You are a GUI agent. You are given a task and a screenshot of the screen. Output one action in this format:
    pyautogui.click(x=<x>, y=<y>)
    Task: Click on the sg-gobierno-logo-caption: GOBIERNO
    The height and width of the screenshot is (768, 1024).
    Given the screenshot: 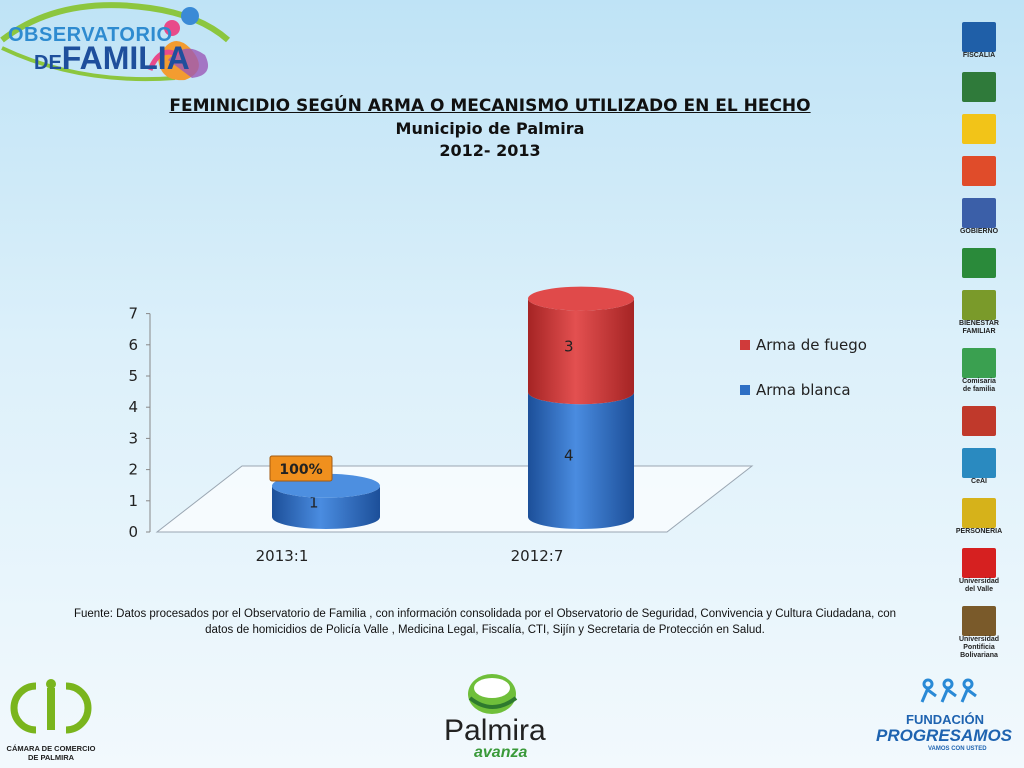 What is the action you would take?
    pyautogui.click(x=979, y=231)
    